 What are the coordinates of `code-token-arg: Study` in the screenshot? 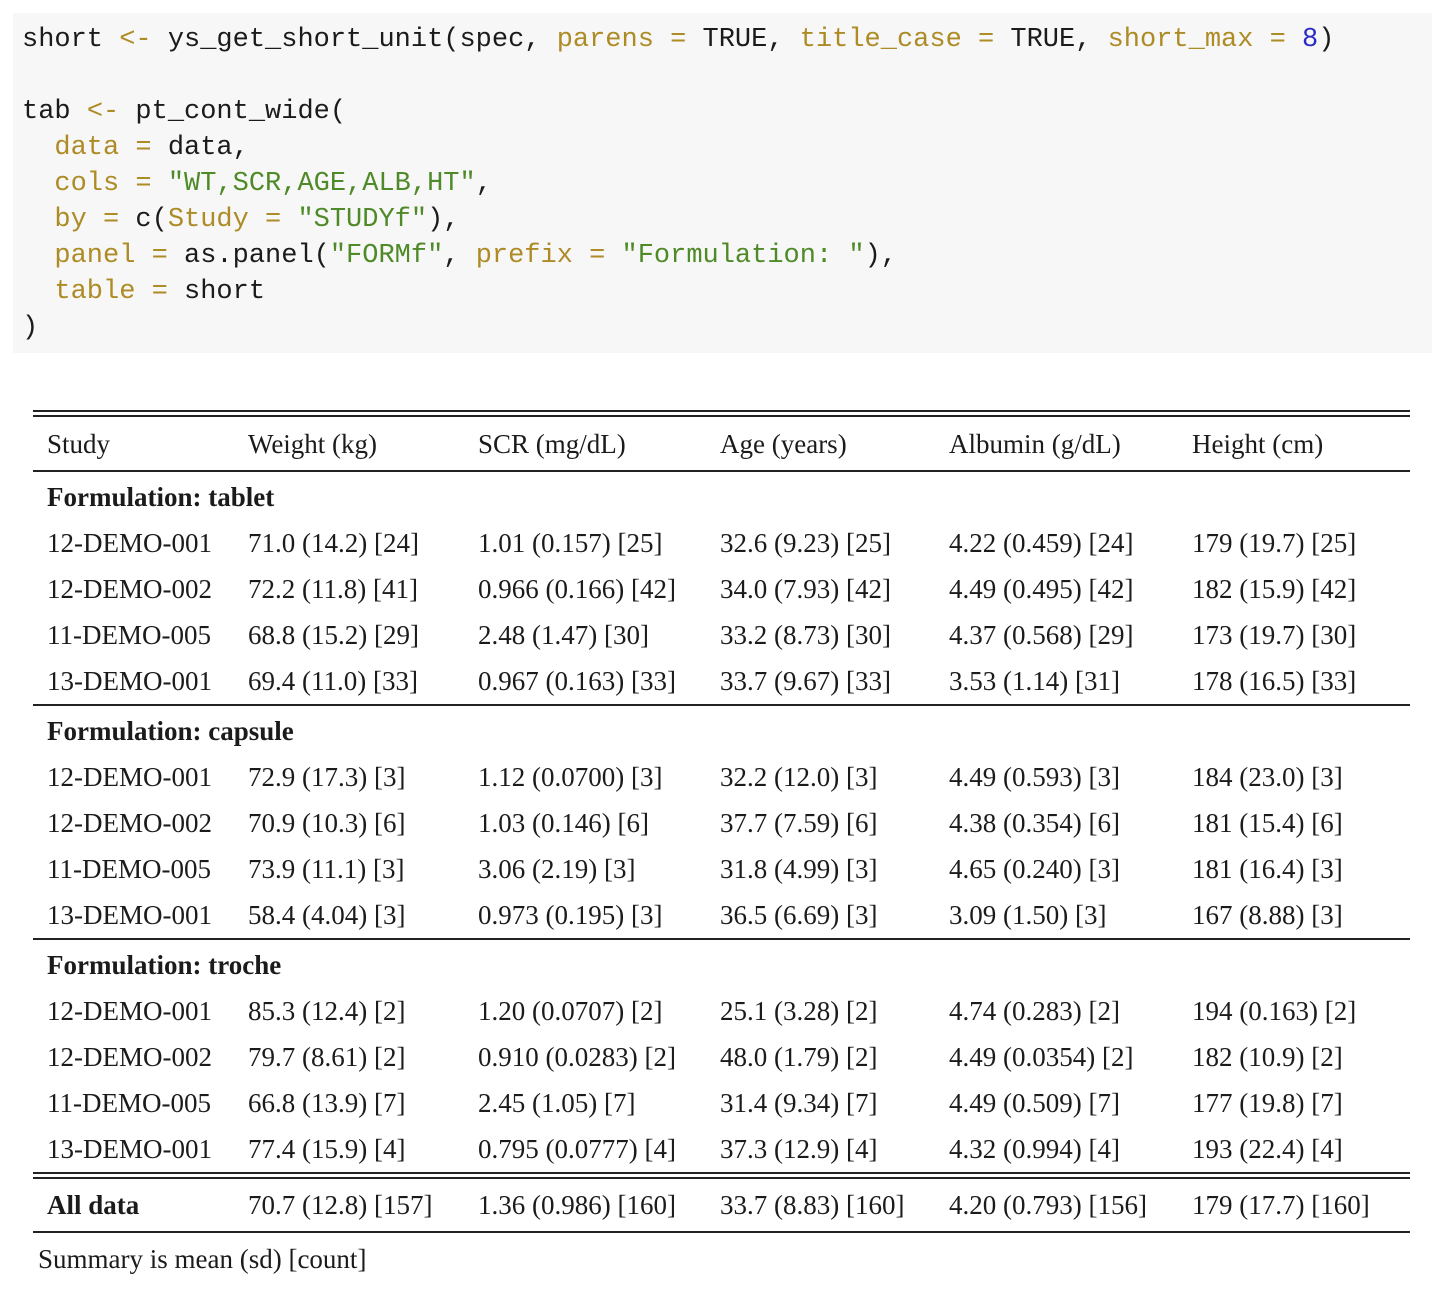 It's located at (208, 220).